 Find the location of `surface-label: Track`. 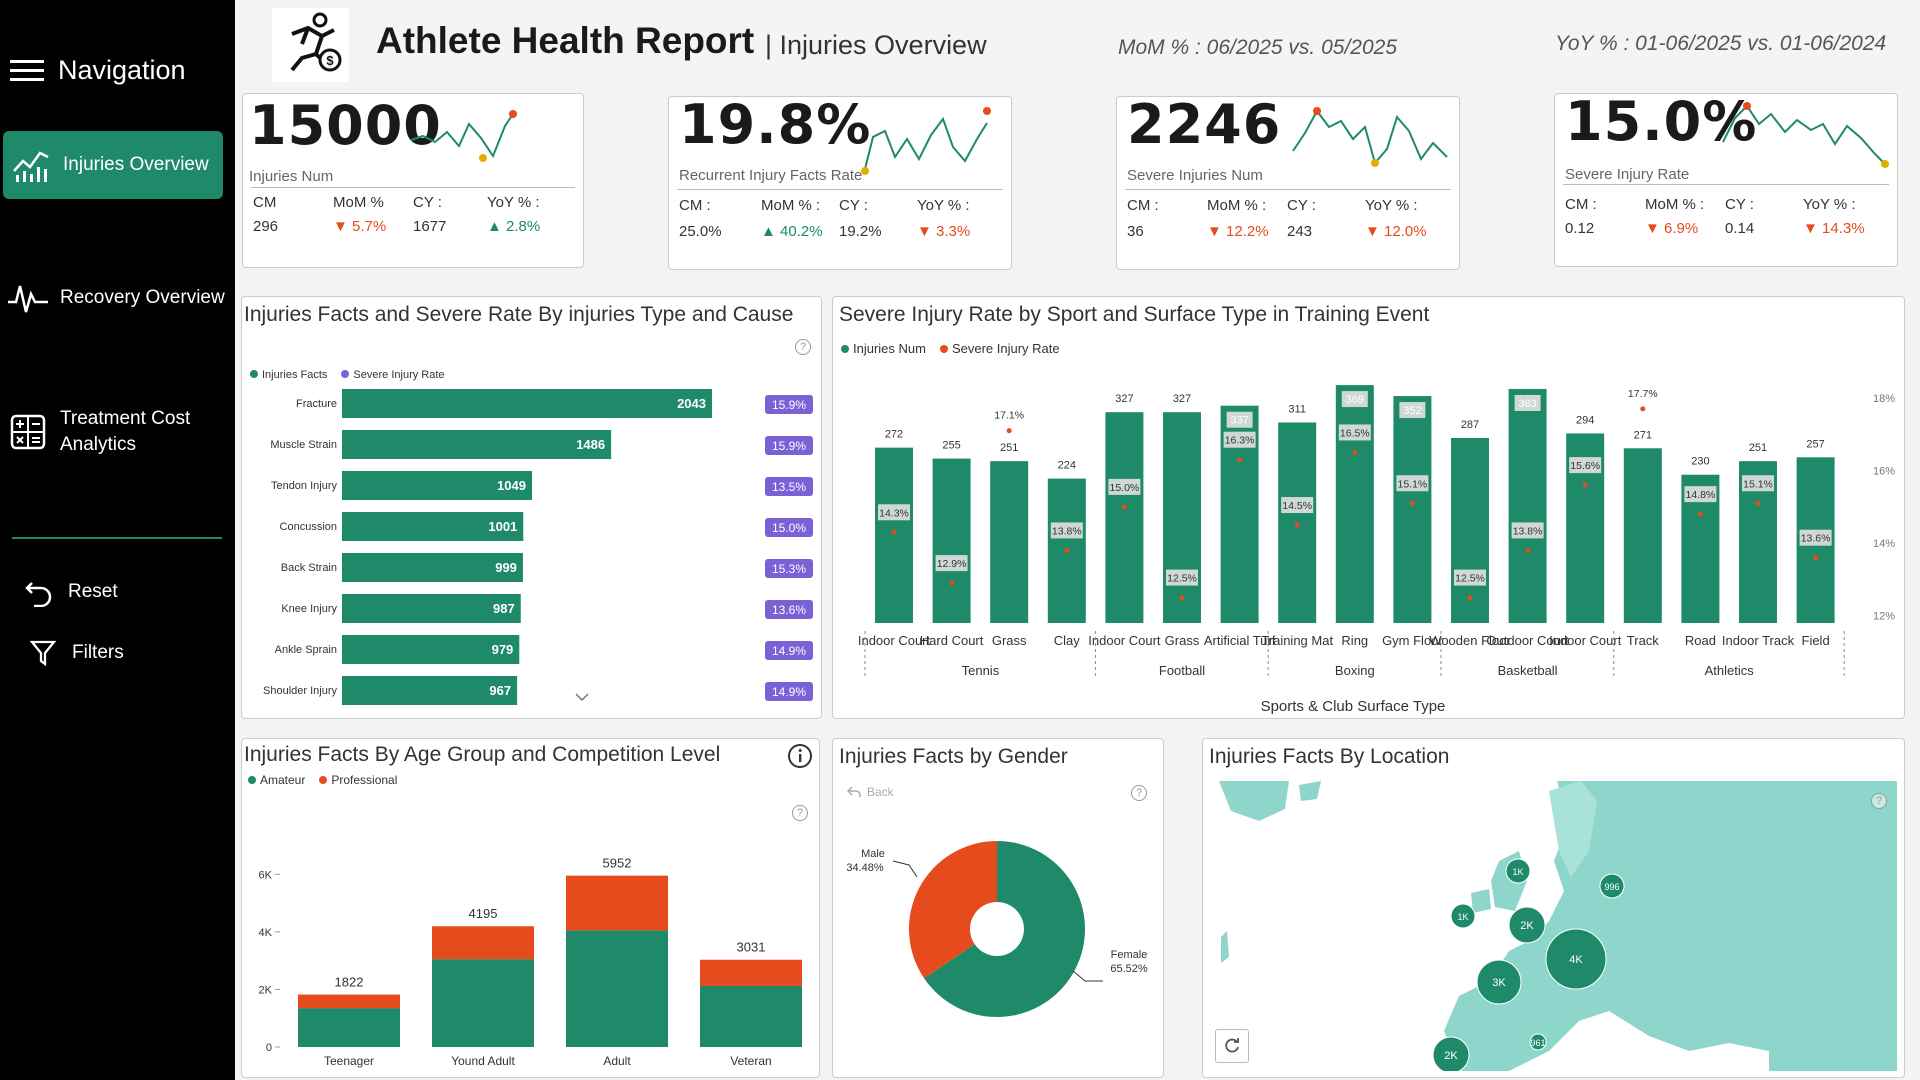

surface-label: Track is located at coordinates (1643, 640).